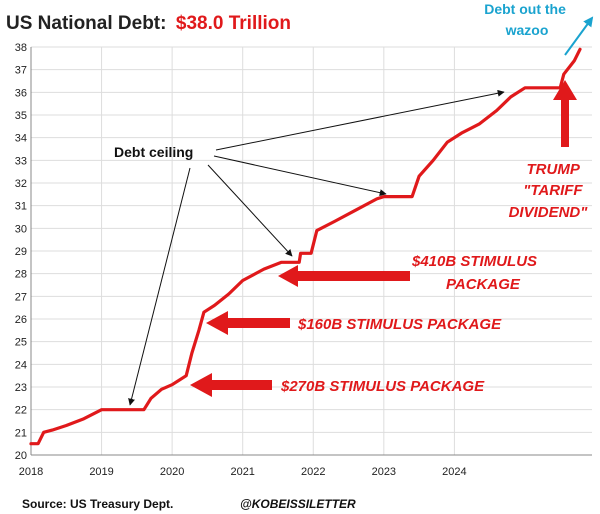 The image size is (600, 514). I want to click on x-tick-label: 2019, so click(101, 472).